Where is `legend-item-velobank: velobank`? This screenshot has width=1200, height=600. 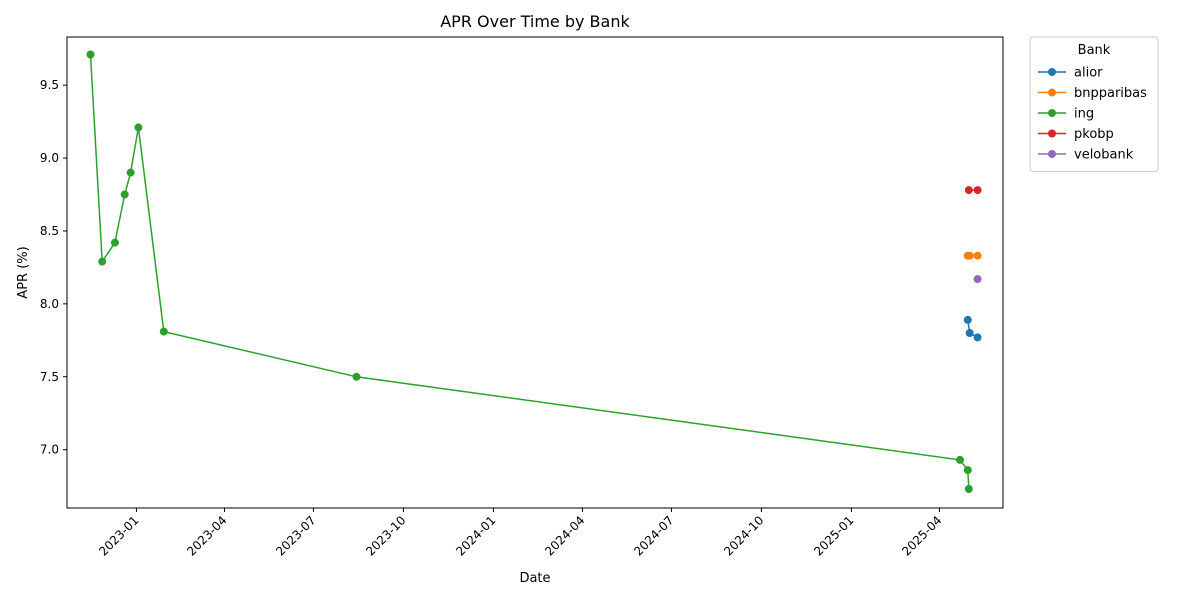
legend-item-velobank: velobank is located at coordinates (1086, 155).